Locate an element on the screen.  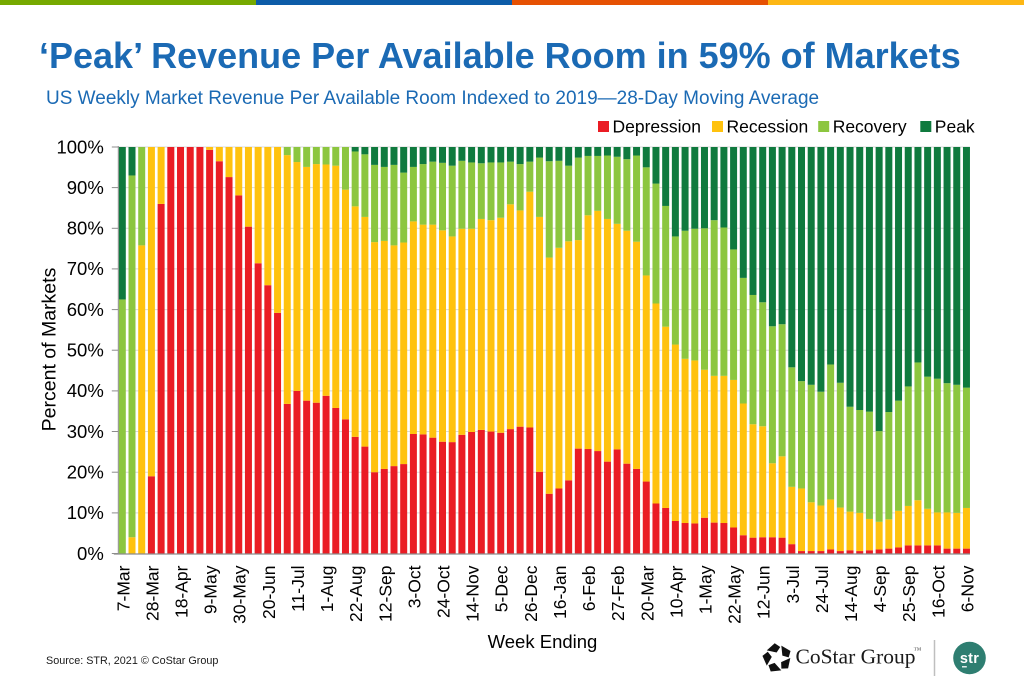
svg-text: 10% is located at coordinates (85, 512).